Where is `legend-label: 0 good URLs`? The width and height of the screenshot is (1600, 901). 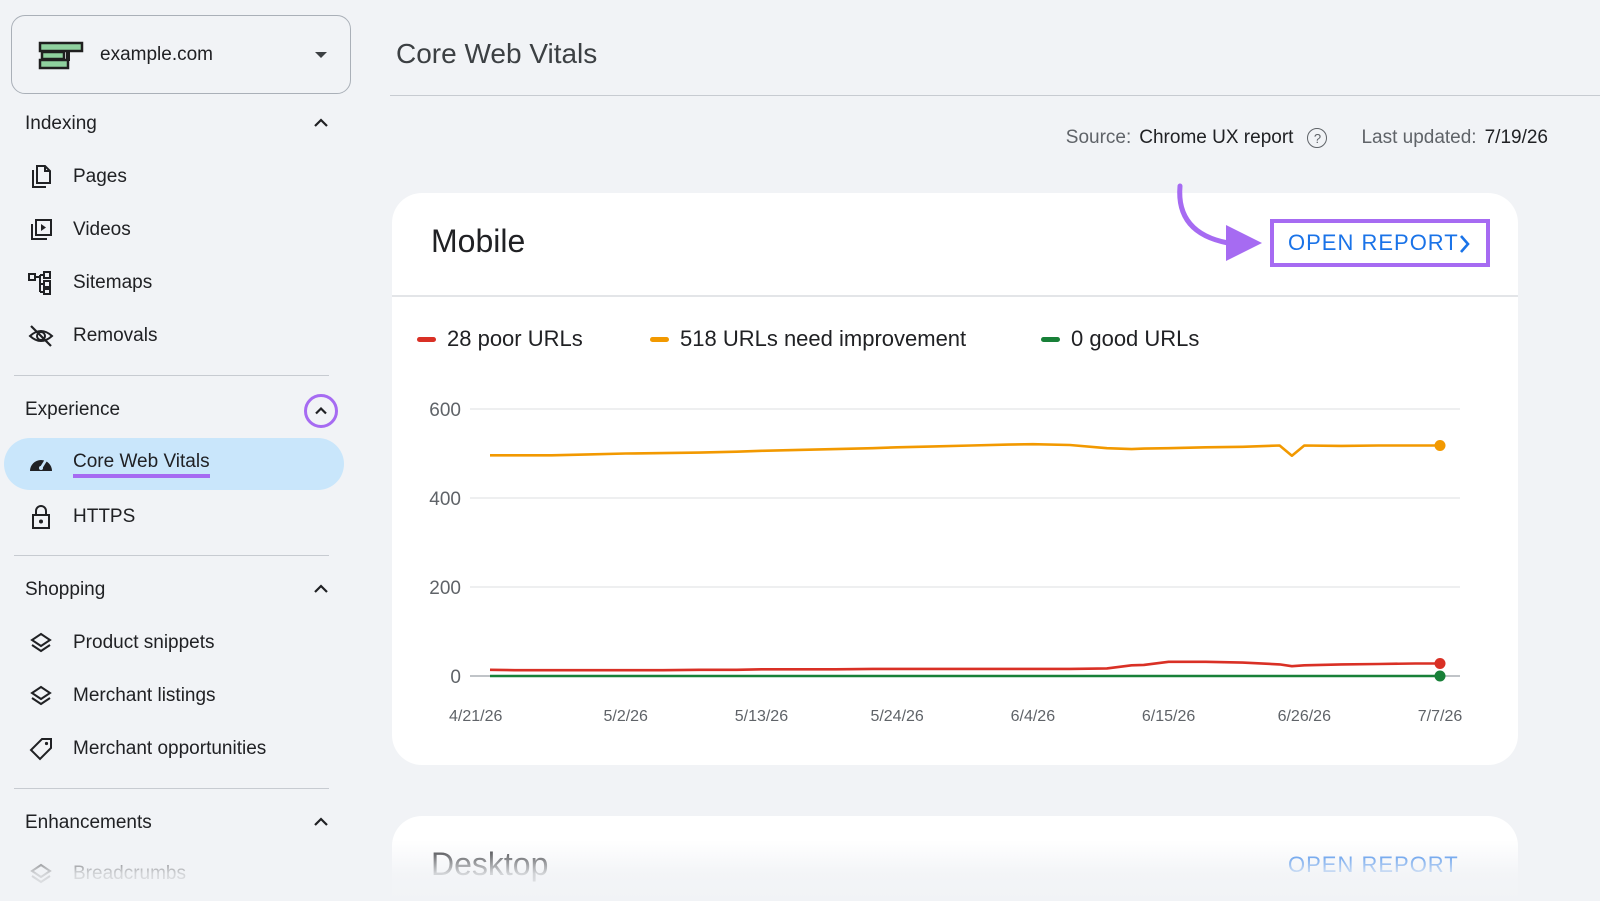 legend-label: 0 good URLs is located at coordinates (1135, 338).